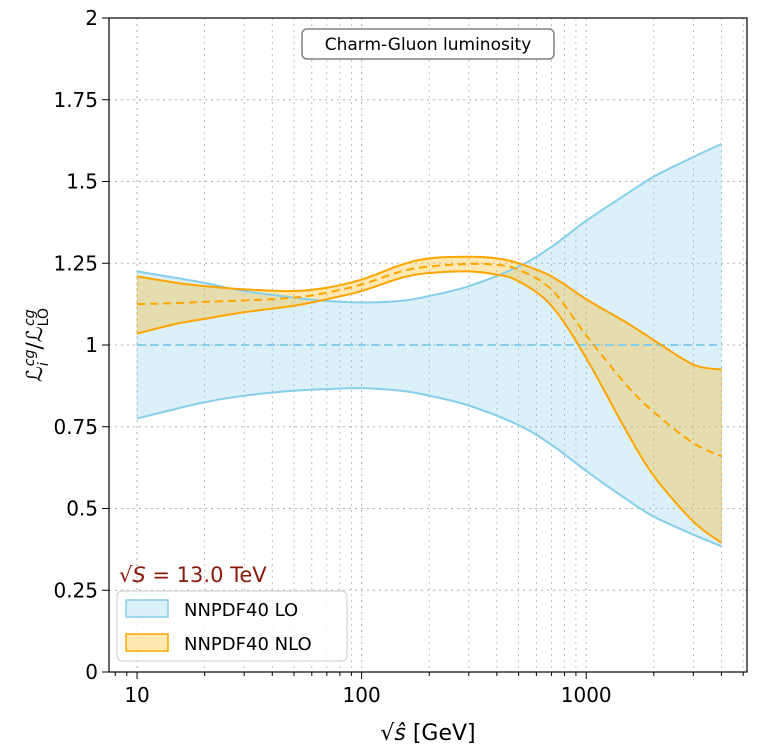 The width and height of the screenshot is (757, 756). I want to click on x-axis-variable: ŝ, so click(399, 733).